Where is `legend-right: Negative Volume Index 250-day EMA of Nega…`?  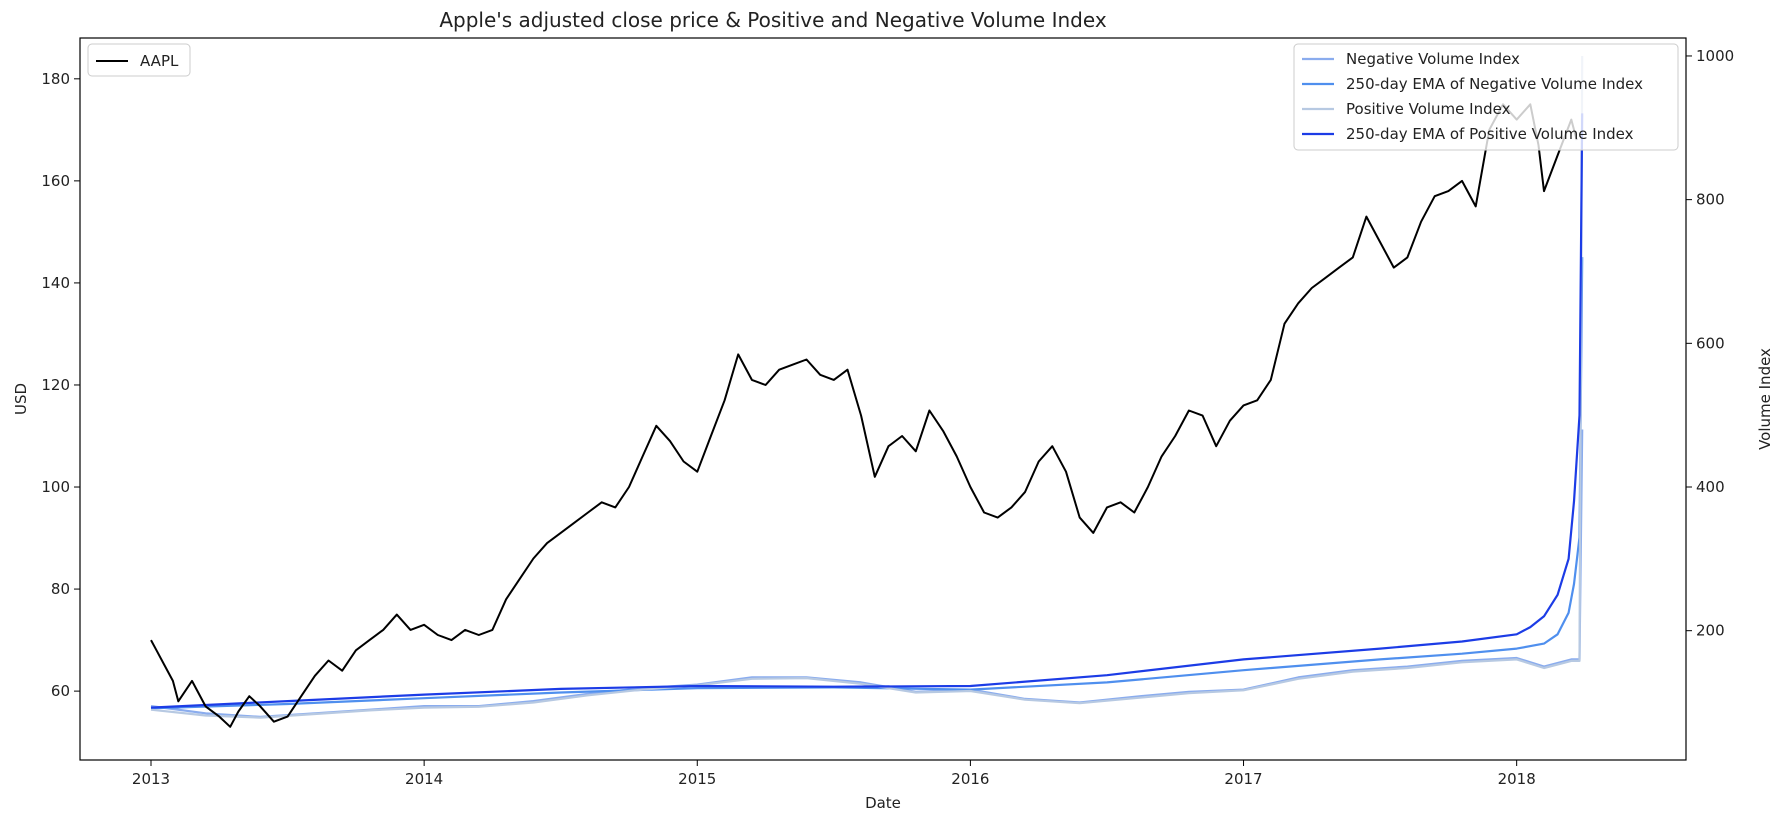 legend-right: Negative Volume Index 250-day EMA of Nega… is located at coordinates (1486, 97).